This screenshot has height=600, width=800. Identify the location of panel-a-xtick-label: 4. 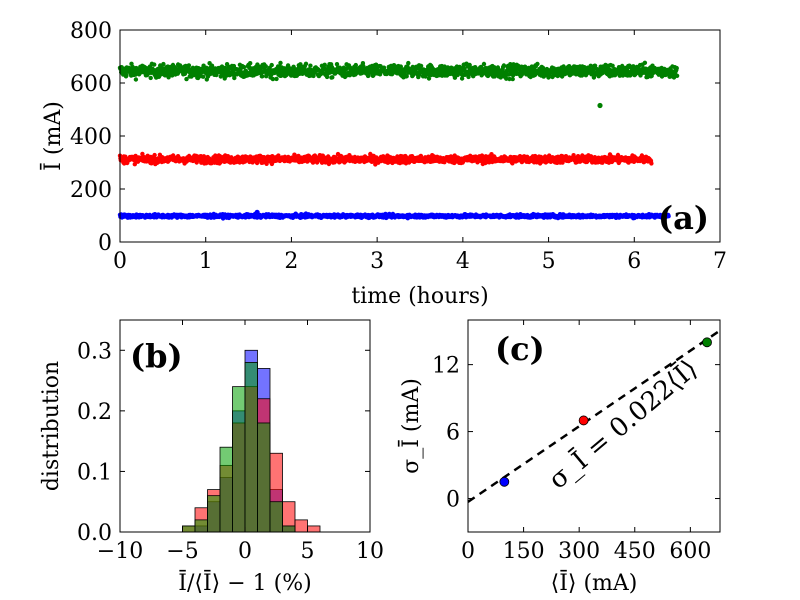
(463, 261).